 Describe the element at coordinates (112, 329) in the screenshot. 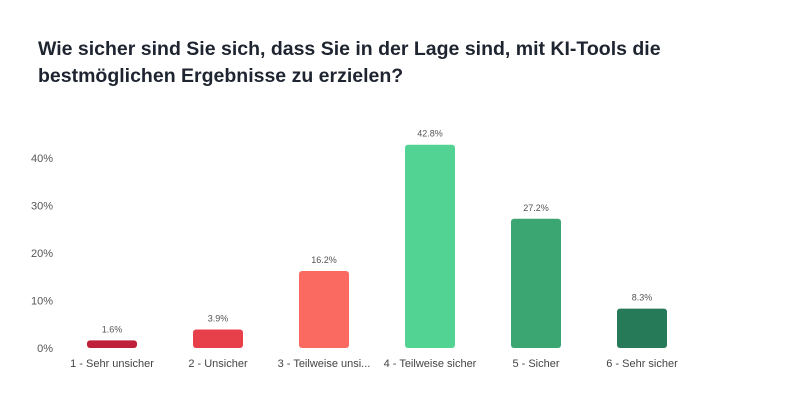

I see `data-label: 1.6%` at that location.